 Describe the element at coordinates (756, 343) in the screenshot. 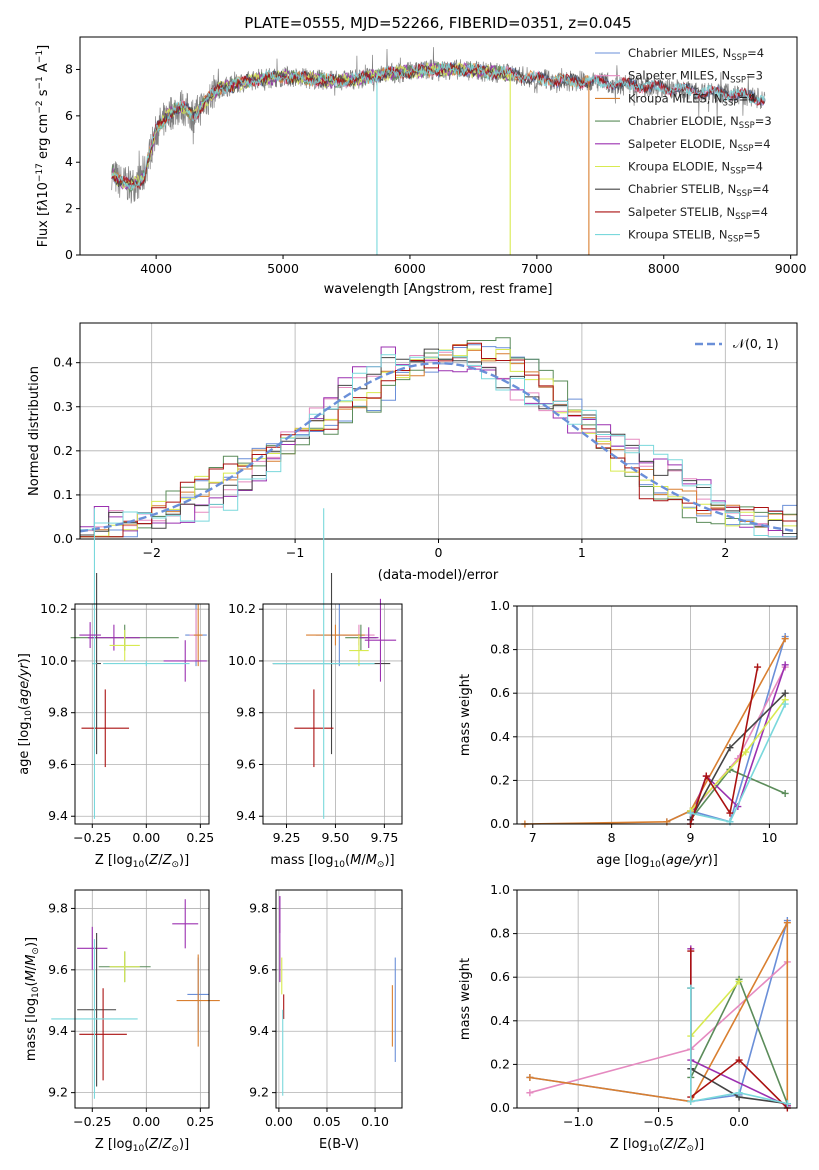

I see `legend-entry: 𝒩(0, 1)` at that location.